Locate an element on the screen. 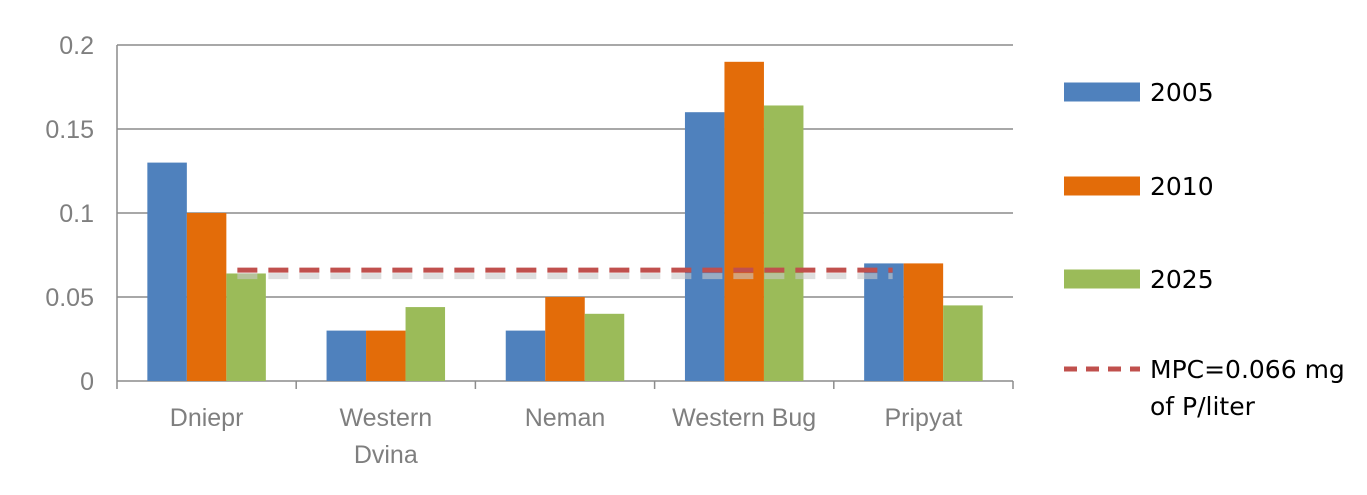 The height and width of the screenshot is (495, 1367). x-category-label: Western Bug is located at coordinates (744, 418).